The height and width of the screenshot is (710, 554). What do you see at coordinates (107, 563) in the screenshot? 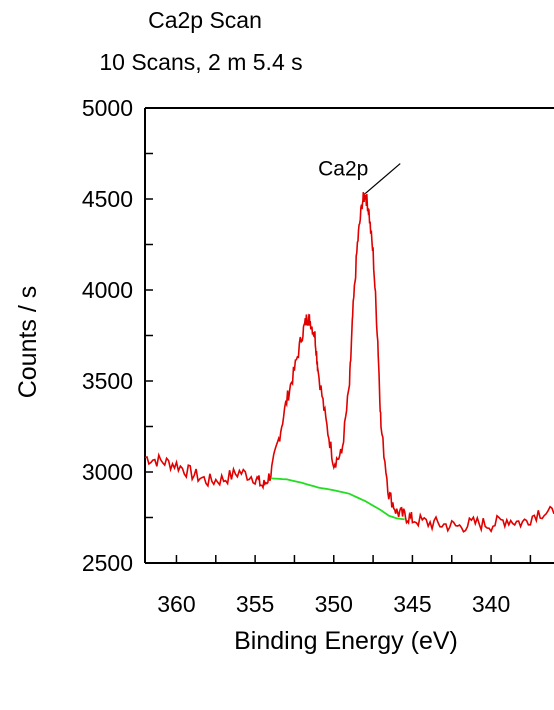
I see `y-tick-label: 2500` at bounding box center [107, 563].